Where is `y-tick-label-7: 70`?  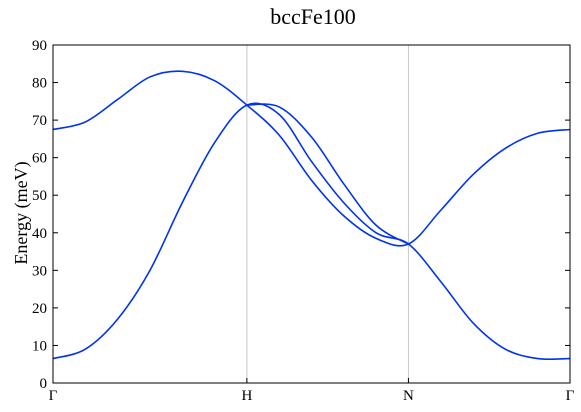
y-tick-label-7: 70 is located at coordinates (39, 121).